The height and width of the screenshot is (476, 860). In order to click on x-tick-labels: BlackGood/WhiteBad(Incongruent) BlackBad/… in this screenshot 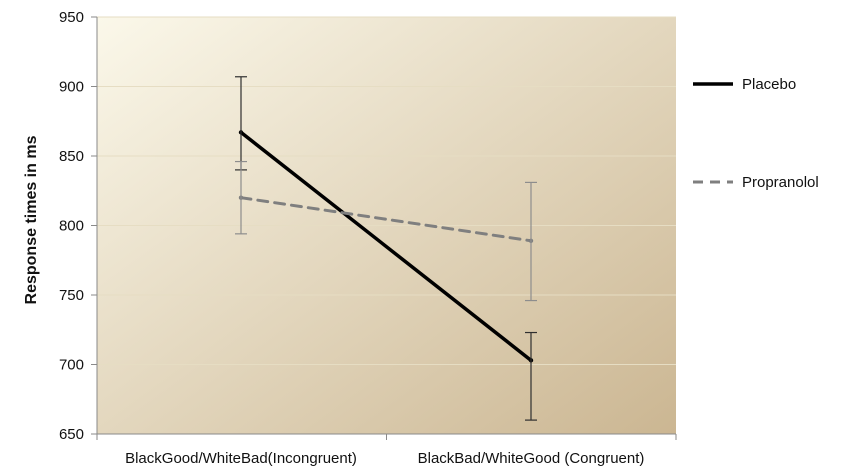, I will do `click(384, 458)`.